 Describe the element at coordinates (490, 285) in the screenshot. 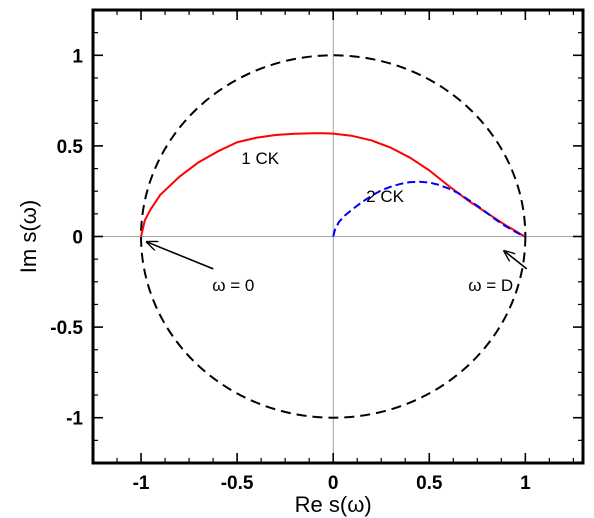

I see `annotation-label-4: ω = D` at that location.